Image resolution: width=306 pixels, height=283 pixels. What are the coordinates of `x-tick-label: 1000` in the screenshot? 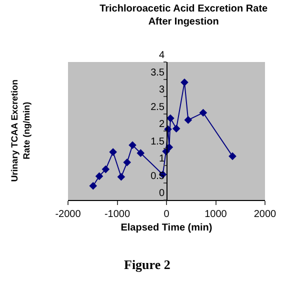 It's located at (216, 214).